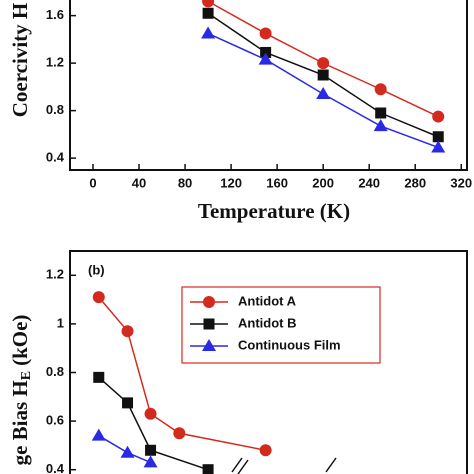 The height and width of the screenshot is (474, 474). I want to click on x-tick-label: 320, so click(461, 182).